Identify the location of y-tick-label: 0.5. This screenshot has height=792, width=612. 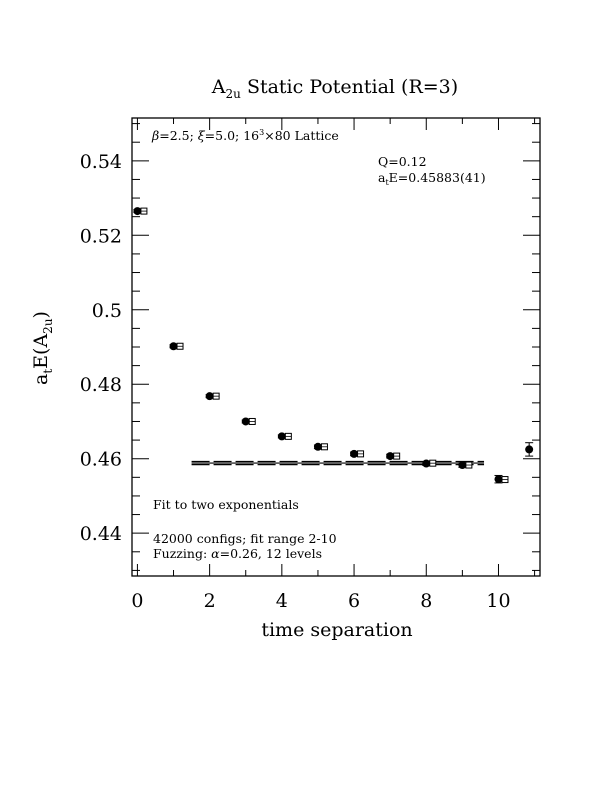
(107, 311).